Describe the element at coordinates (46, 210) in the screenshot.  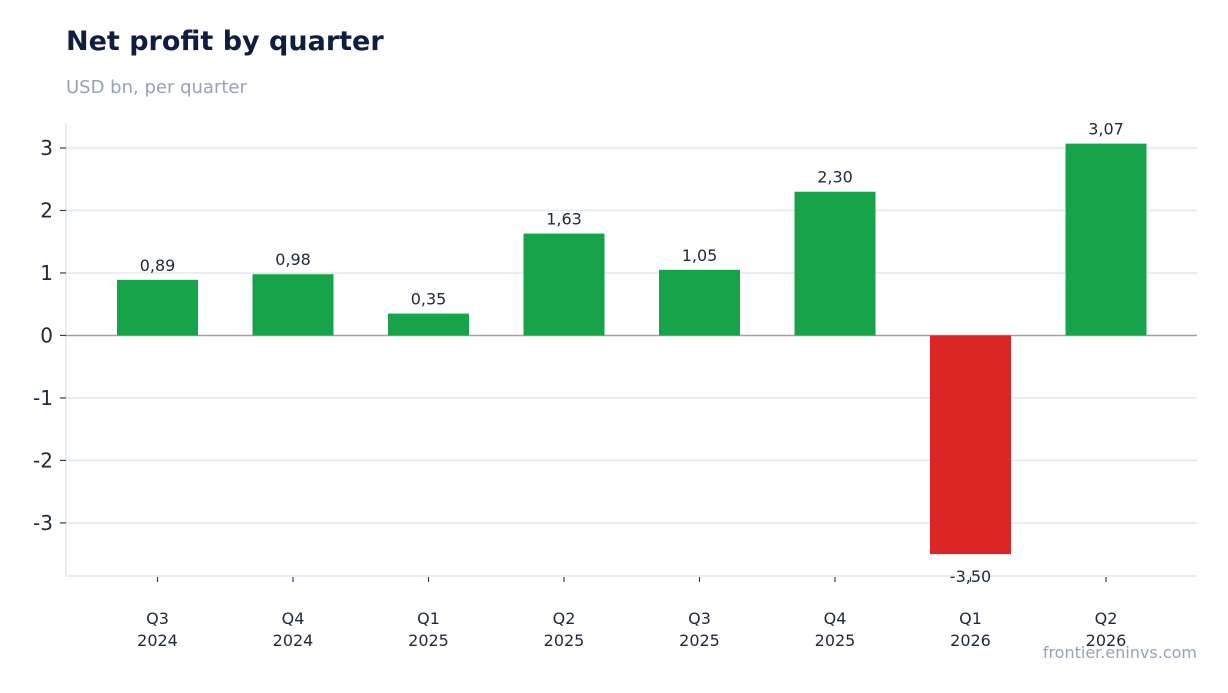
I see `y-tick-label: 2` at that location.